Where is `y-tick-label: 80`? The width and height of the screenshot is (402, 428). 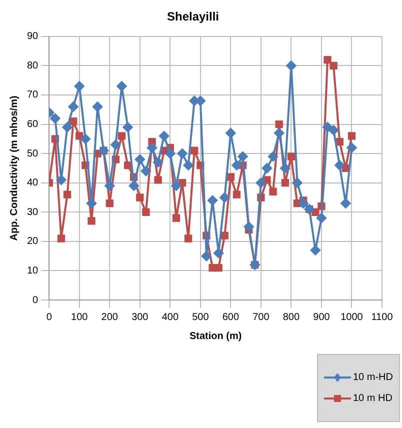 y-tick-label: 80 is located at coordinates (33, 66).